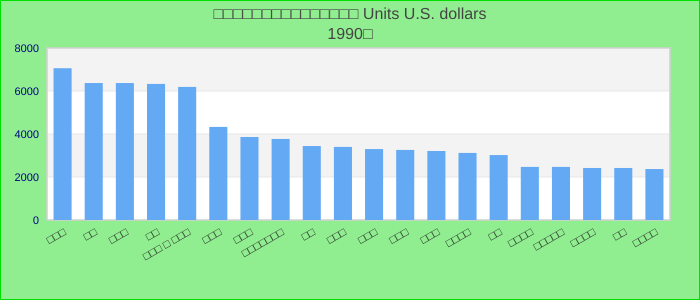 Image resolution: width=700 pixels, height=300 pixels. I want to click on y-tick-label: 8000, so click(26, 49).